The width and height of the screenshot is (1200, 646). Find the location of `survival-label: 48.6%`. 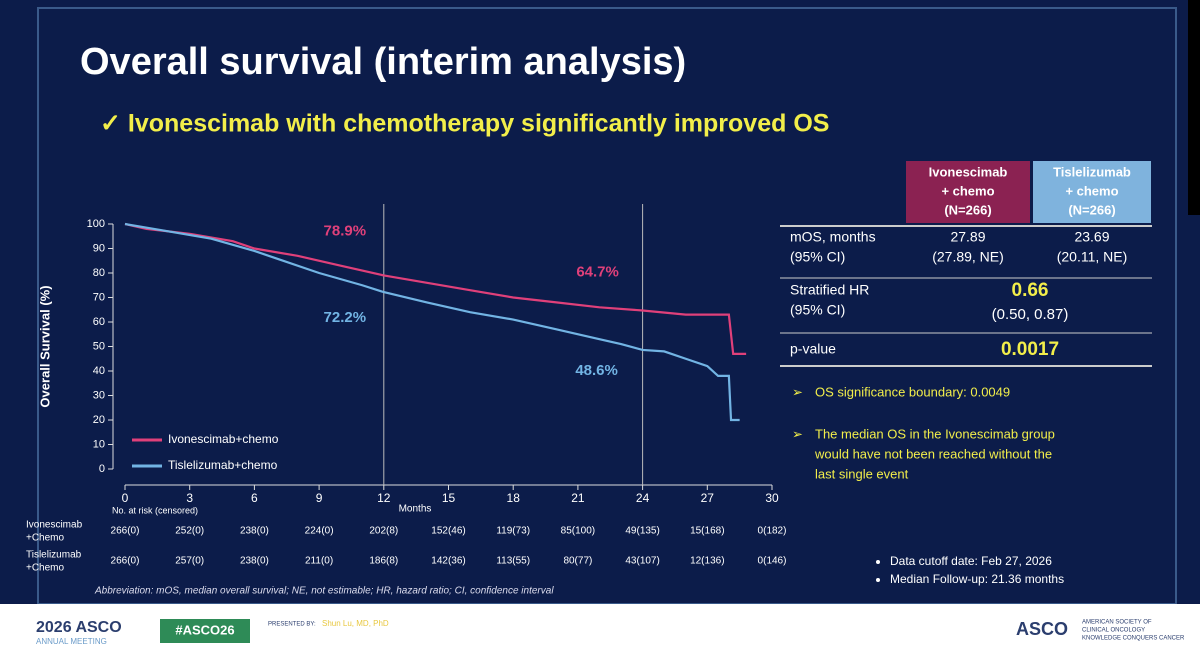

survival-label: 48.6% is located at coordinates (596, 370).